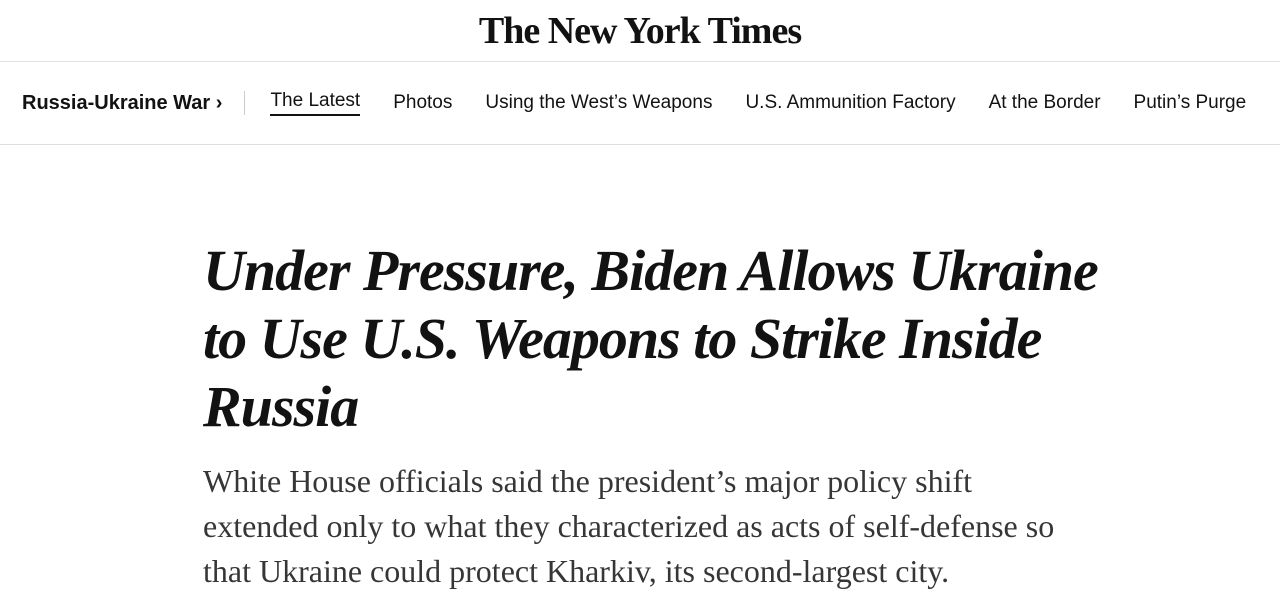 This screenshot has width=1280, height=612. Describe the element at coordinates (1190, 102) in the screenshot. I see `nav-link: Putin’s Purge` at that location.